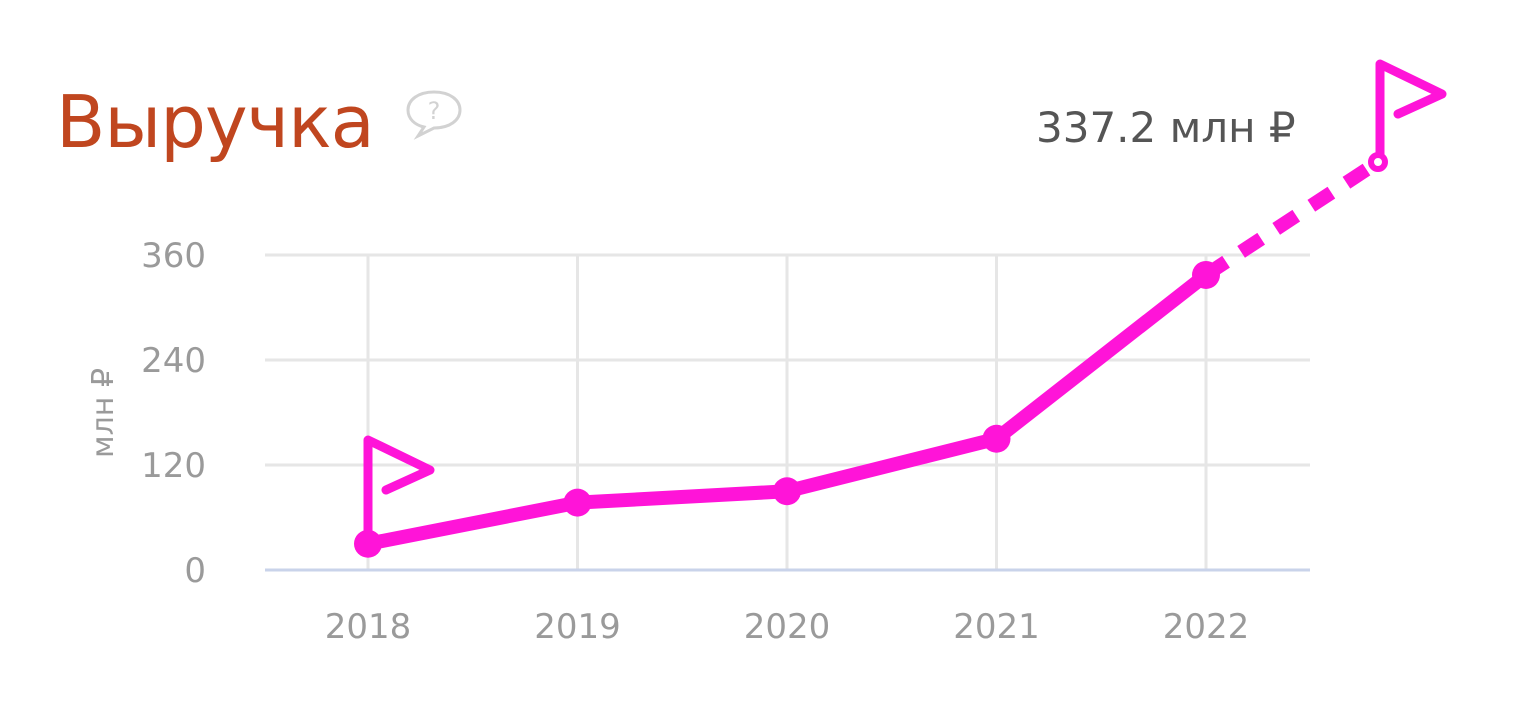  I want to click on forecast-value: 337.2 млн ₽, so click(1166, 127).